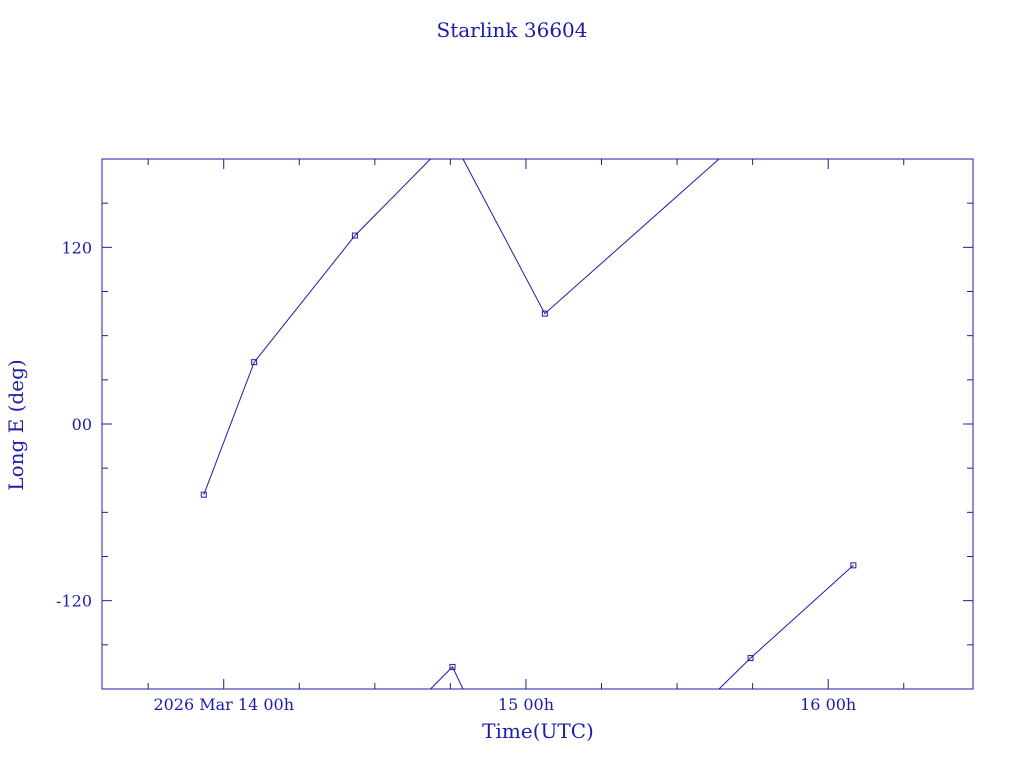 This screenshot has width=1024, height=768. Describe the element at coordinates (512, 30) in the screenshot. I see `chart-title: Starlink 36604` at that location.